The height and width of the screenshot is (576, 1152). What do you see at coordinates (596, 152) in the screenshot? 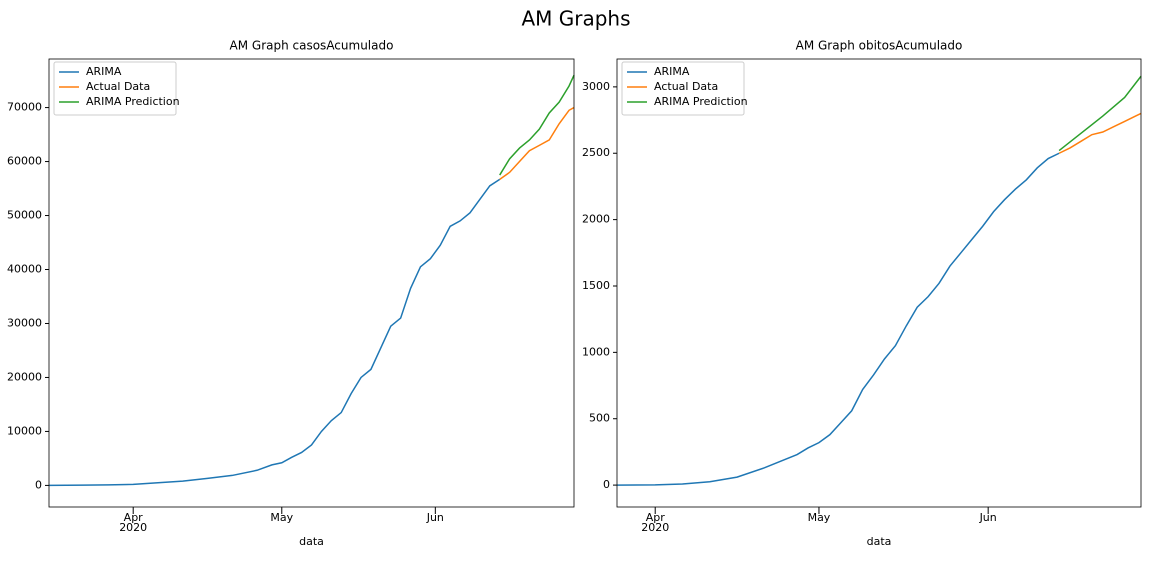
I see `y-tick-label: 2500` at bounding box center [596, 152].